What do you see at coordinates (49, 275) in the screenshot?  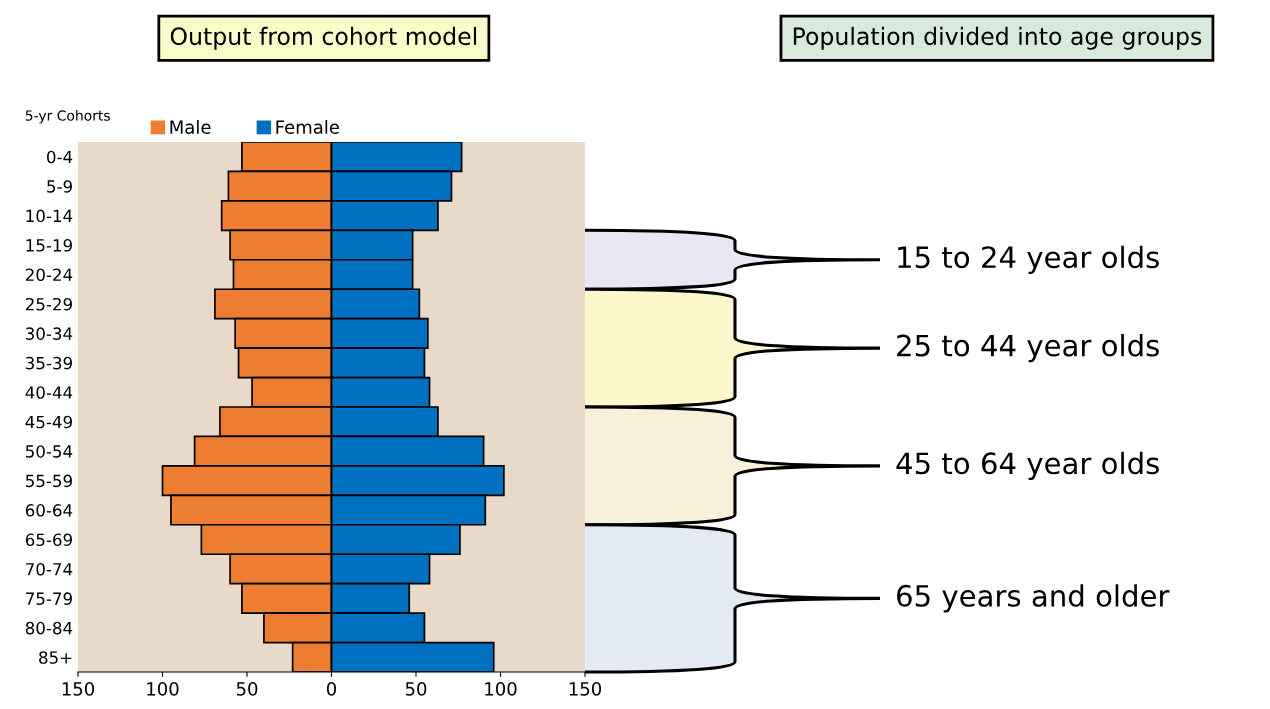 I see `y-tick-label: 20-24` at bounding box center [49, 275].